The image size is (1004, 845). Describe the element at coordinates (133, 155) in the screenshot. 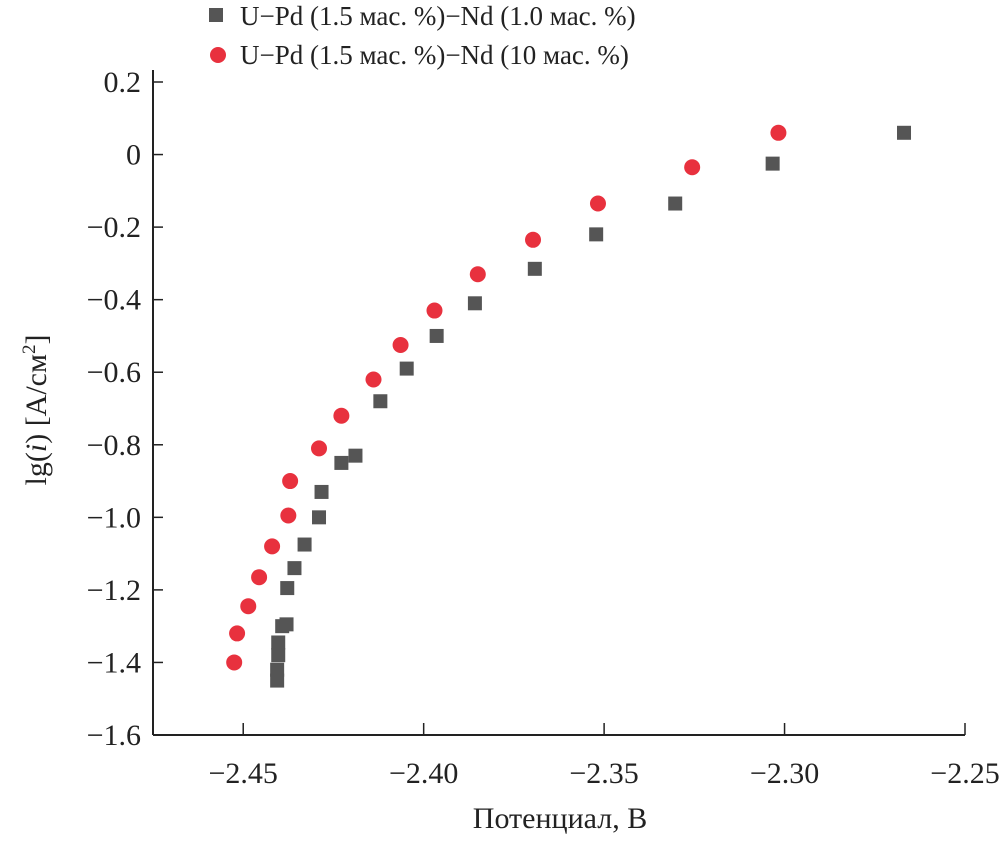

I see `y-tick-label: 0` at that location.